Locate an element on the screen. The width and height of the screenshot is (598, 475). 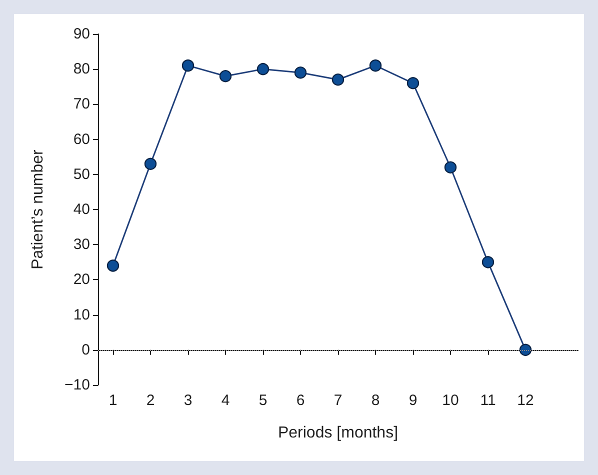
x-tick-label: 10 is located at coordinates (450, 400).